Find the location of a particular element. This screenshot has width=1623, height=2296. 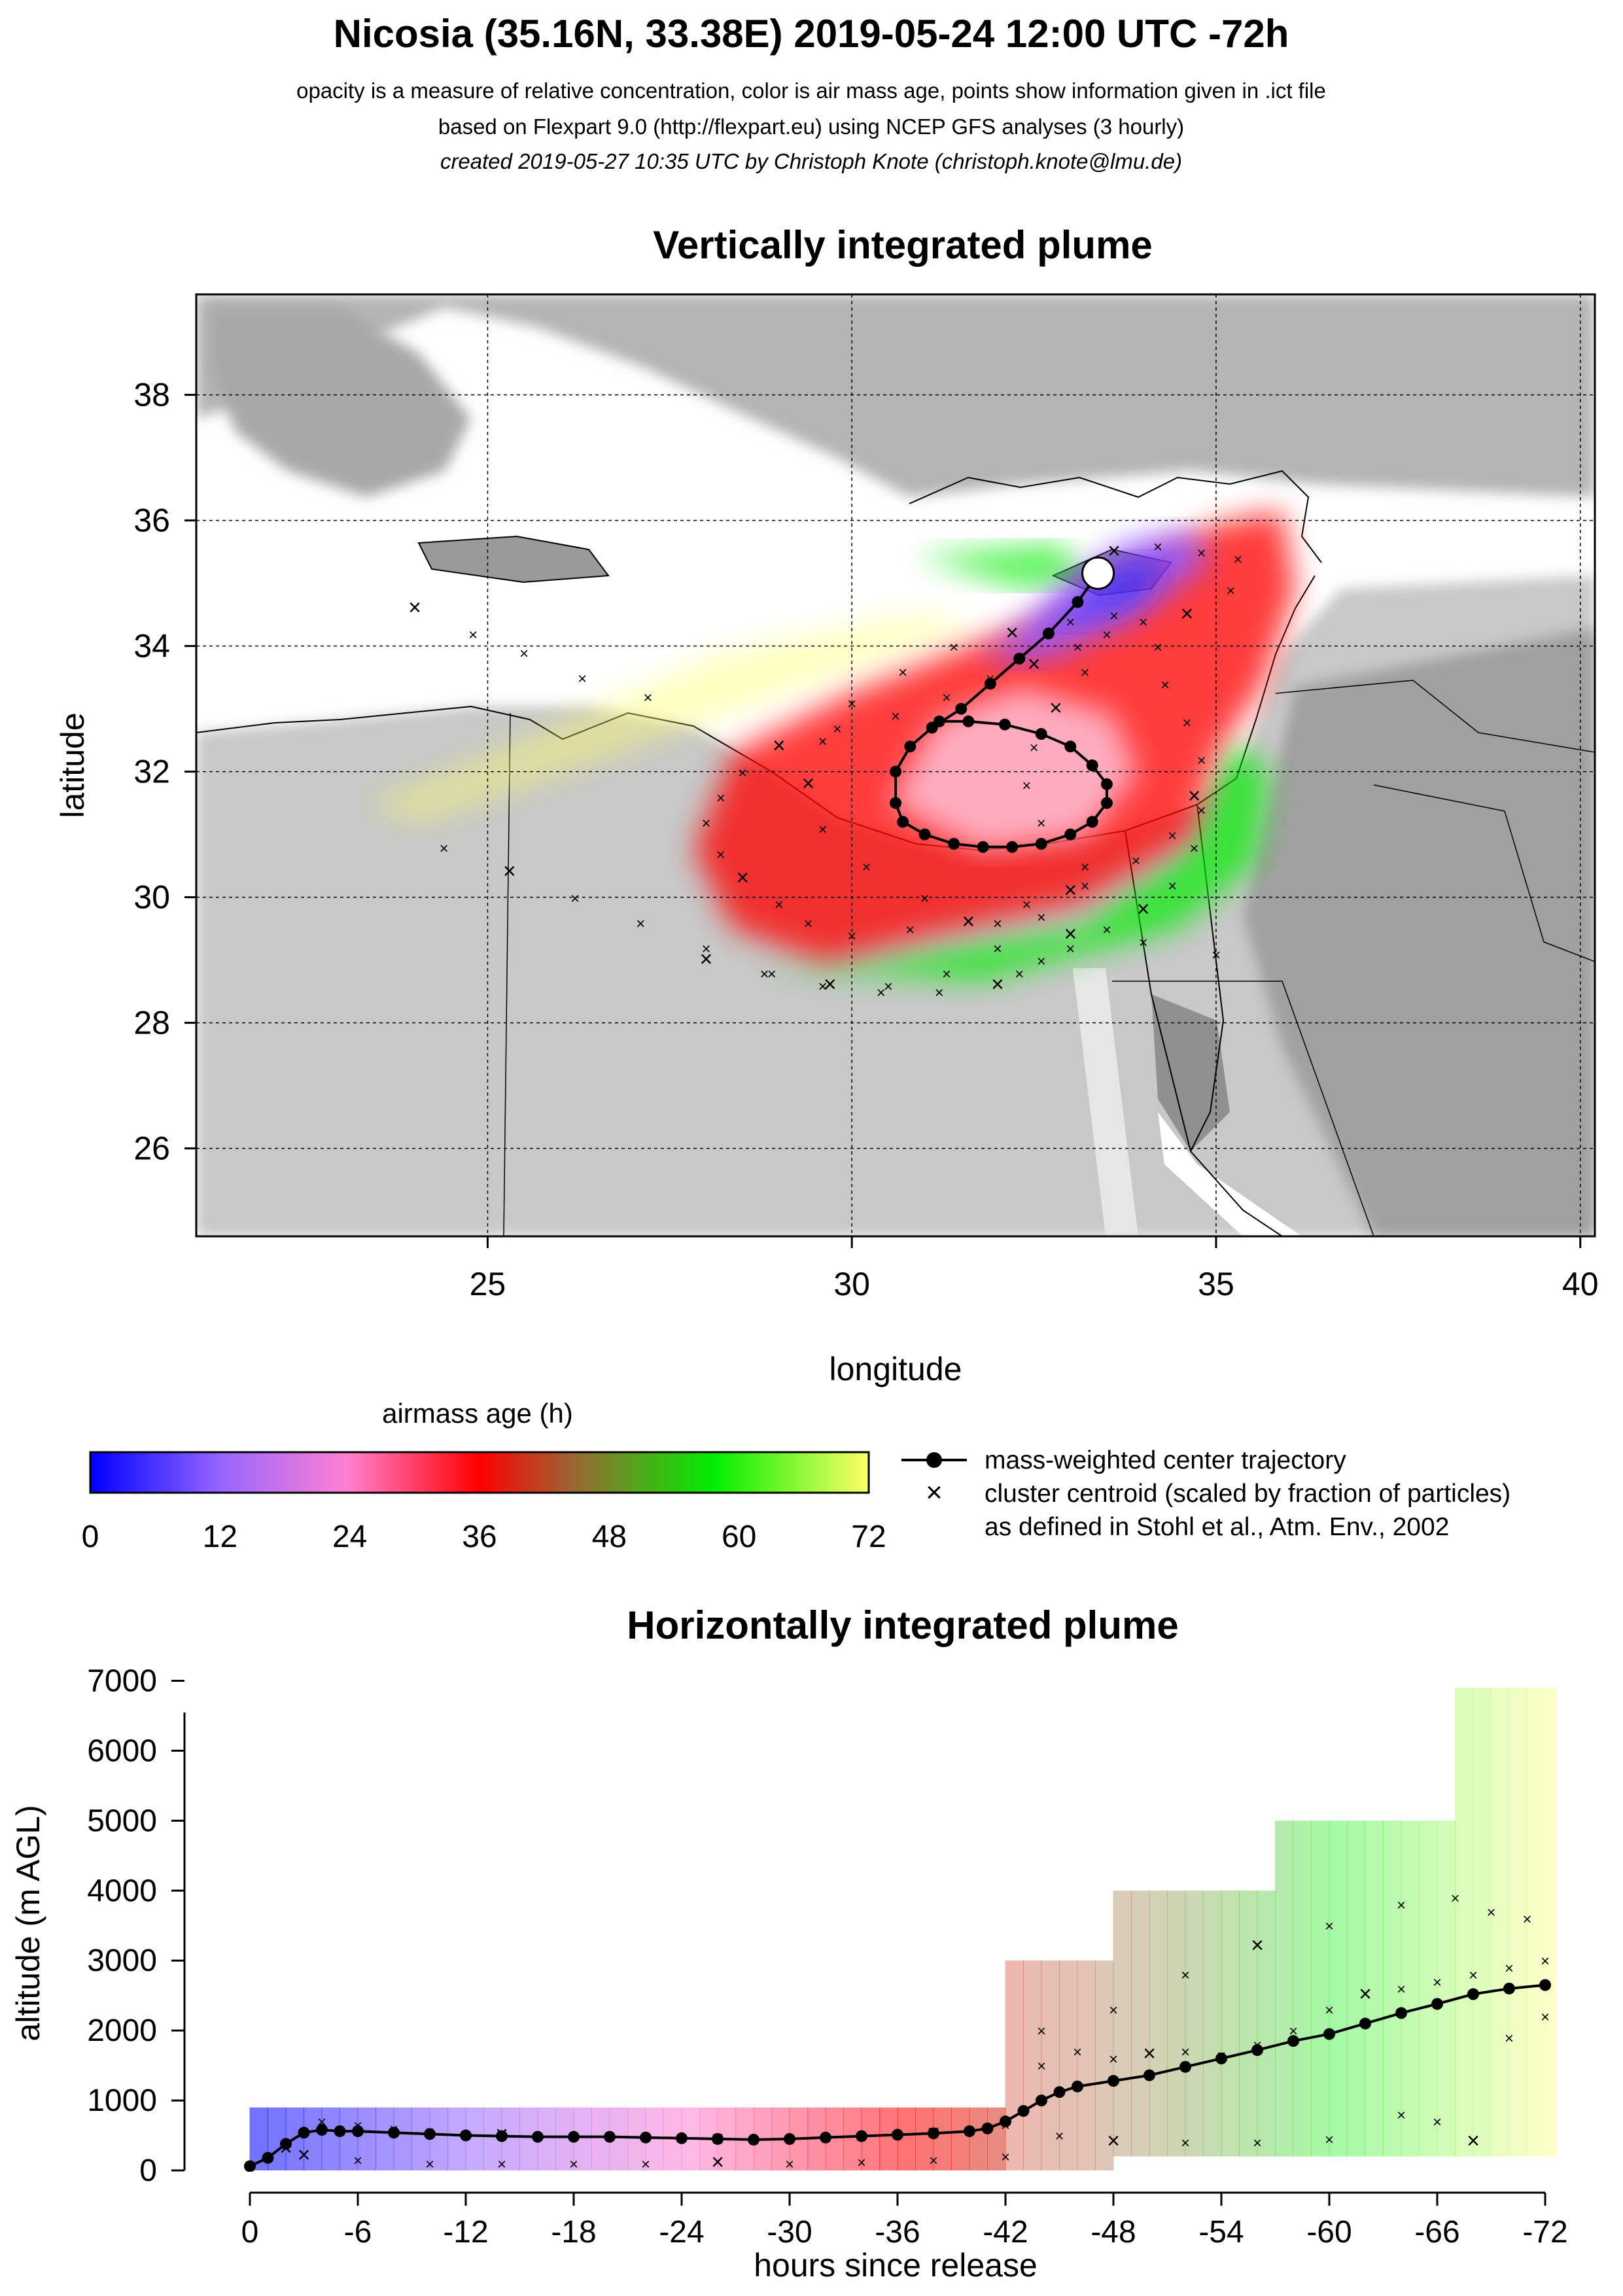

plume-green-south is located at coordinates (1014, 860).